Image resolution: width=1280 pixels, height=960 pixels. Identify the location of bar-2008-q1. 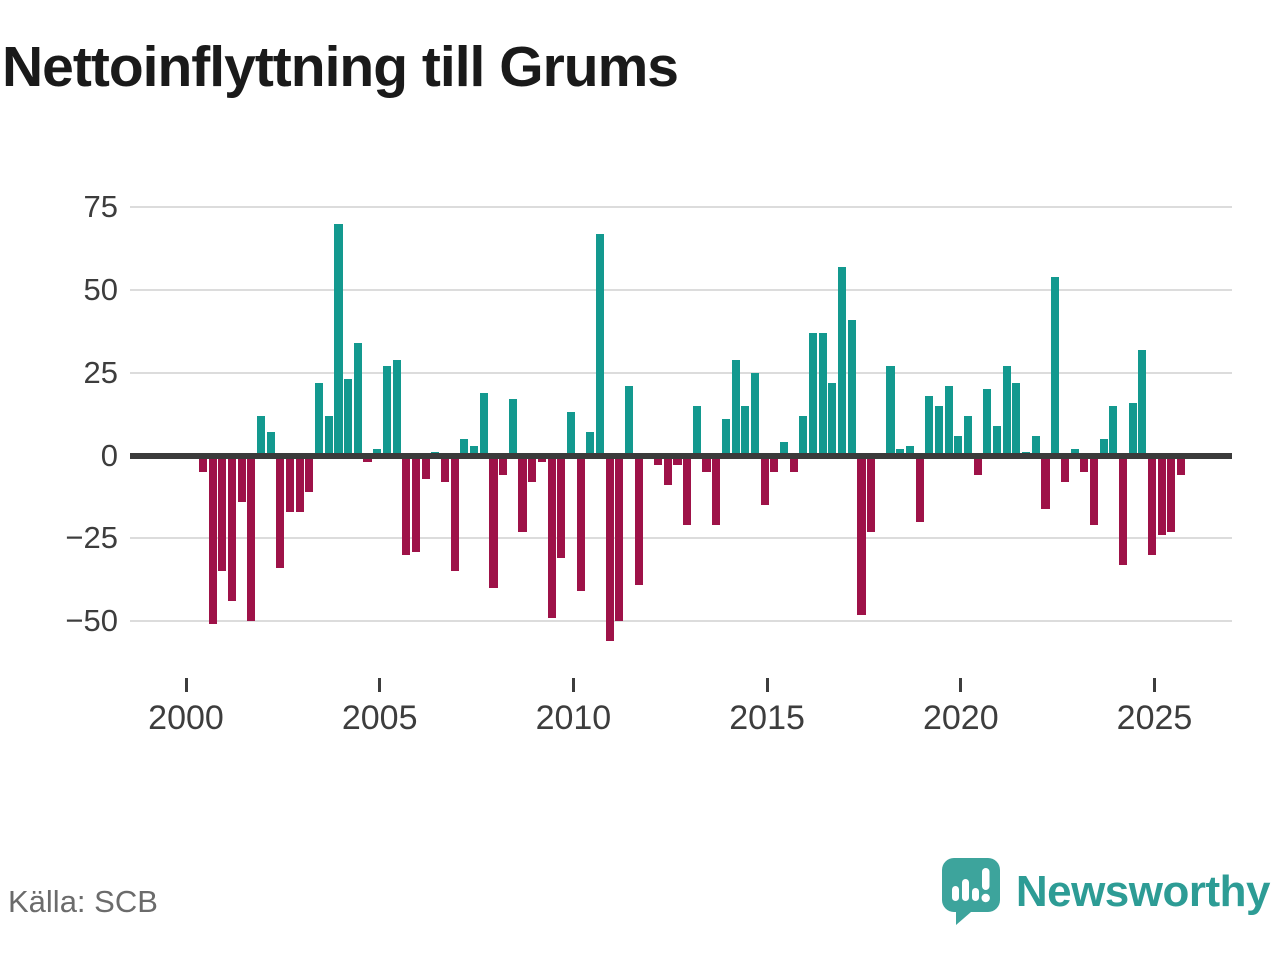
(503, 465).